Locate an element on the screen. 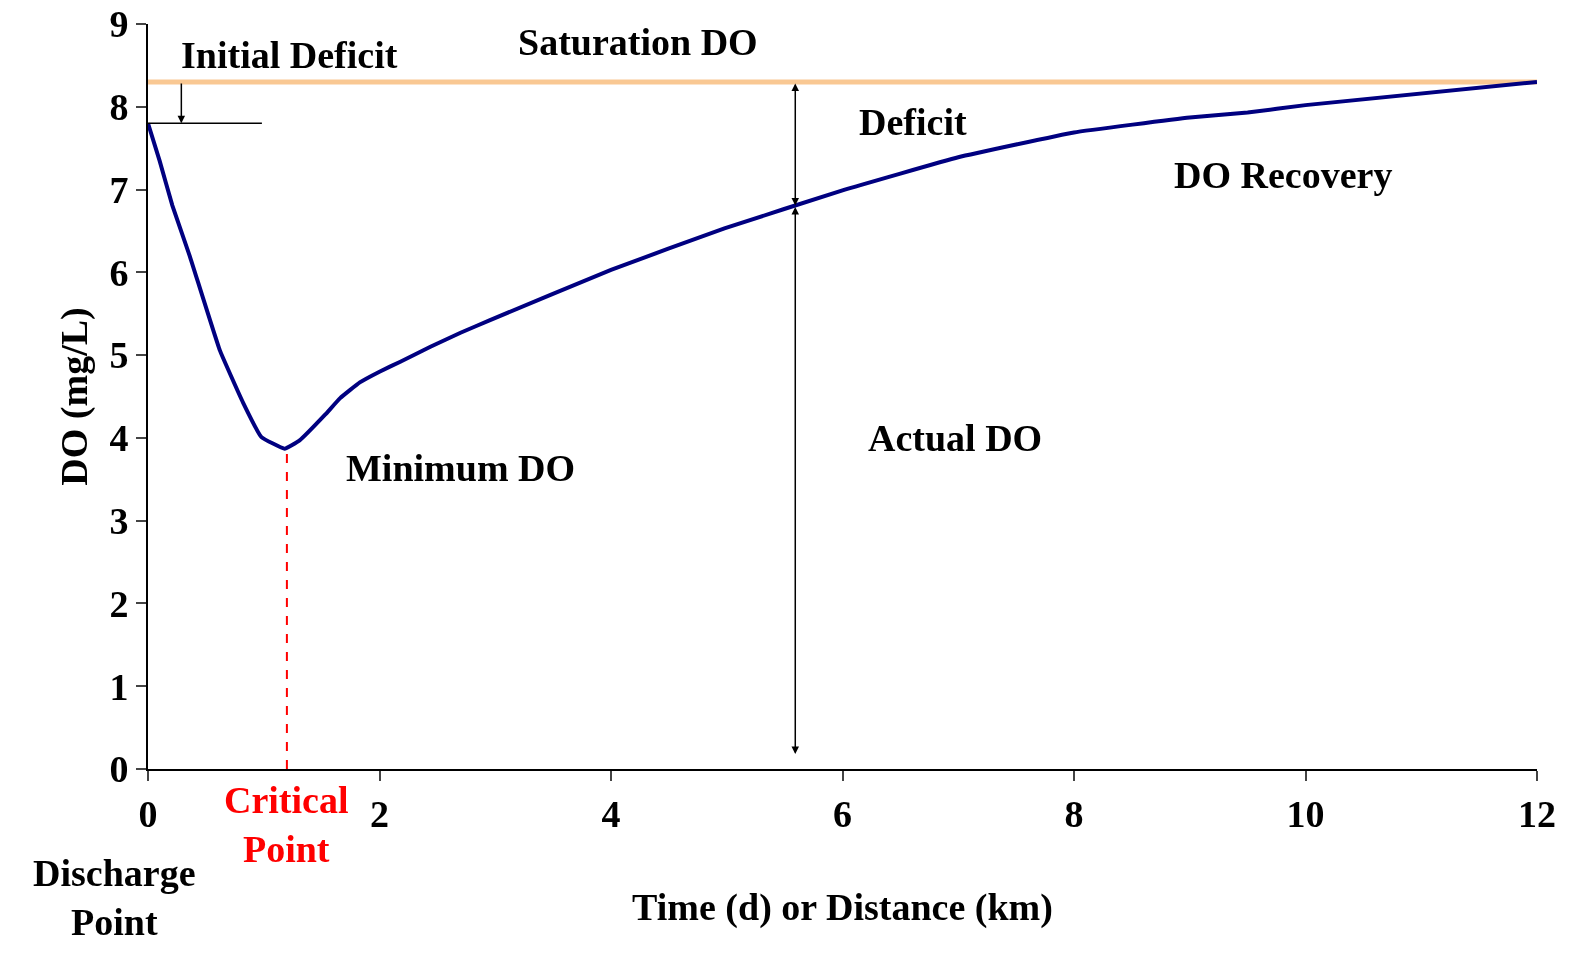 The image size is (1574, 953). annotation: Initial Deficit is located at coordinates (289, 55).